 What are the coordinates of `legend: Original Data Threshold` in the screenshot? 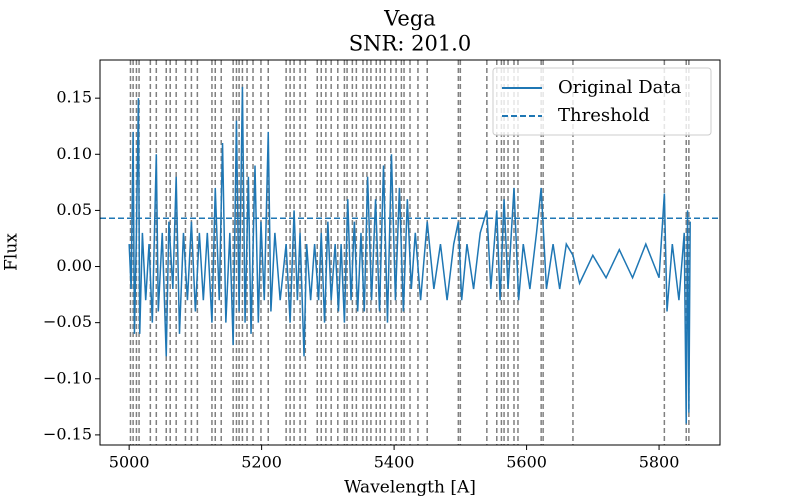 It's located at (602, 101).